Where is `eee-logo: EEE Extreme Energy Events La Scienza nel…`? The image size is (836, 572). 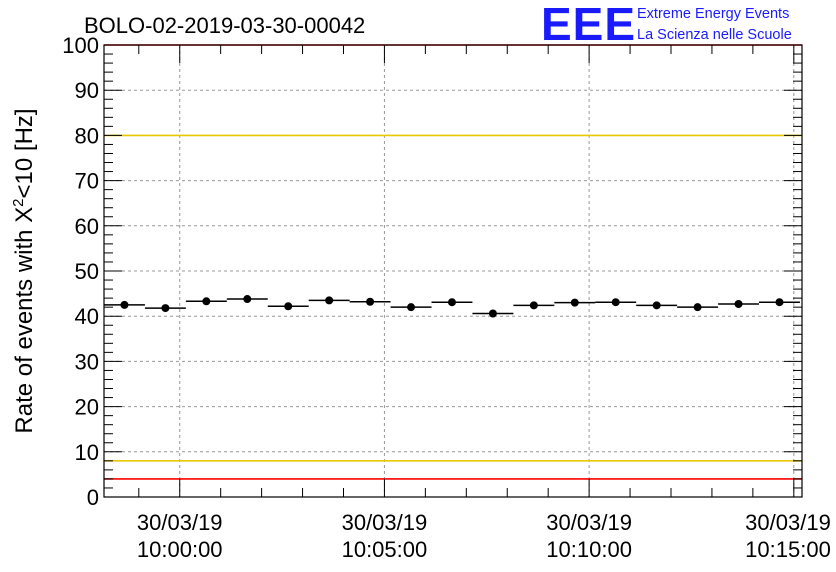
eee-logo: EEE Extreme Energy Events La Scienza nel… is located at coordinates (666, 25).